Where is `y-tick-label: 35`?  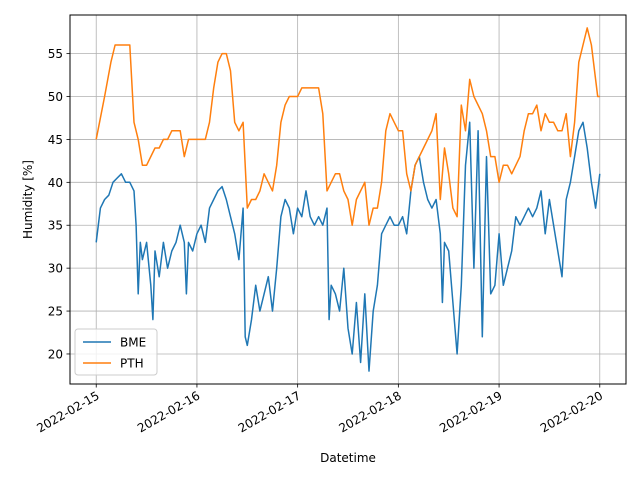
y-tick-label: 35 is located at coordinates (55, 226).